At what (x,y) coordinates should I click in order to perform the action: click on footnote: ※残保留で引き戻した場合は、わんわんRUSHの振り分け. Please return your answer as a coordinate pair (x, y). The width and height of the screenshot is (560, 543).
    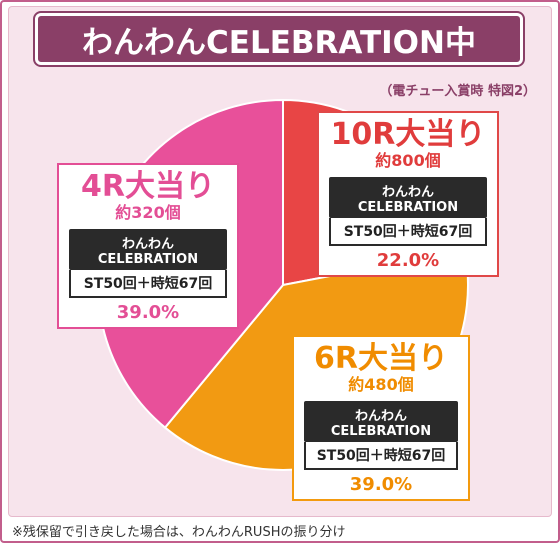
    Looking at the image, I should click on (179, 532).